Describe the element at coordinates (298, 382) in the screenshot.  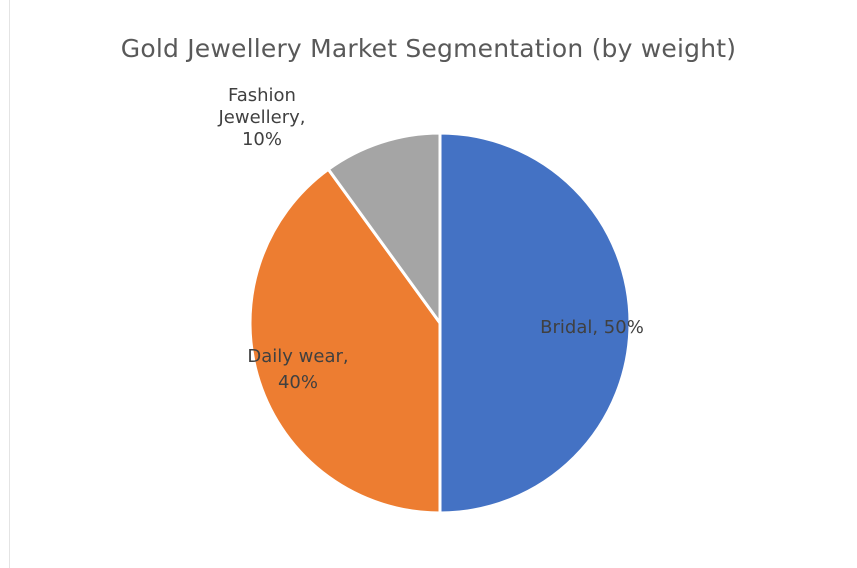
I see `data-label-line: 40%` at that location.